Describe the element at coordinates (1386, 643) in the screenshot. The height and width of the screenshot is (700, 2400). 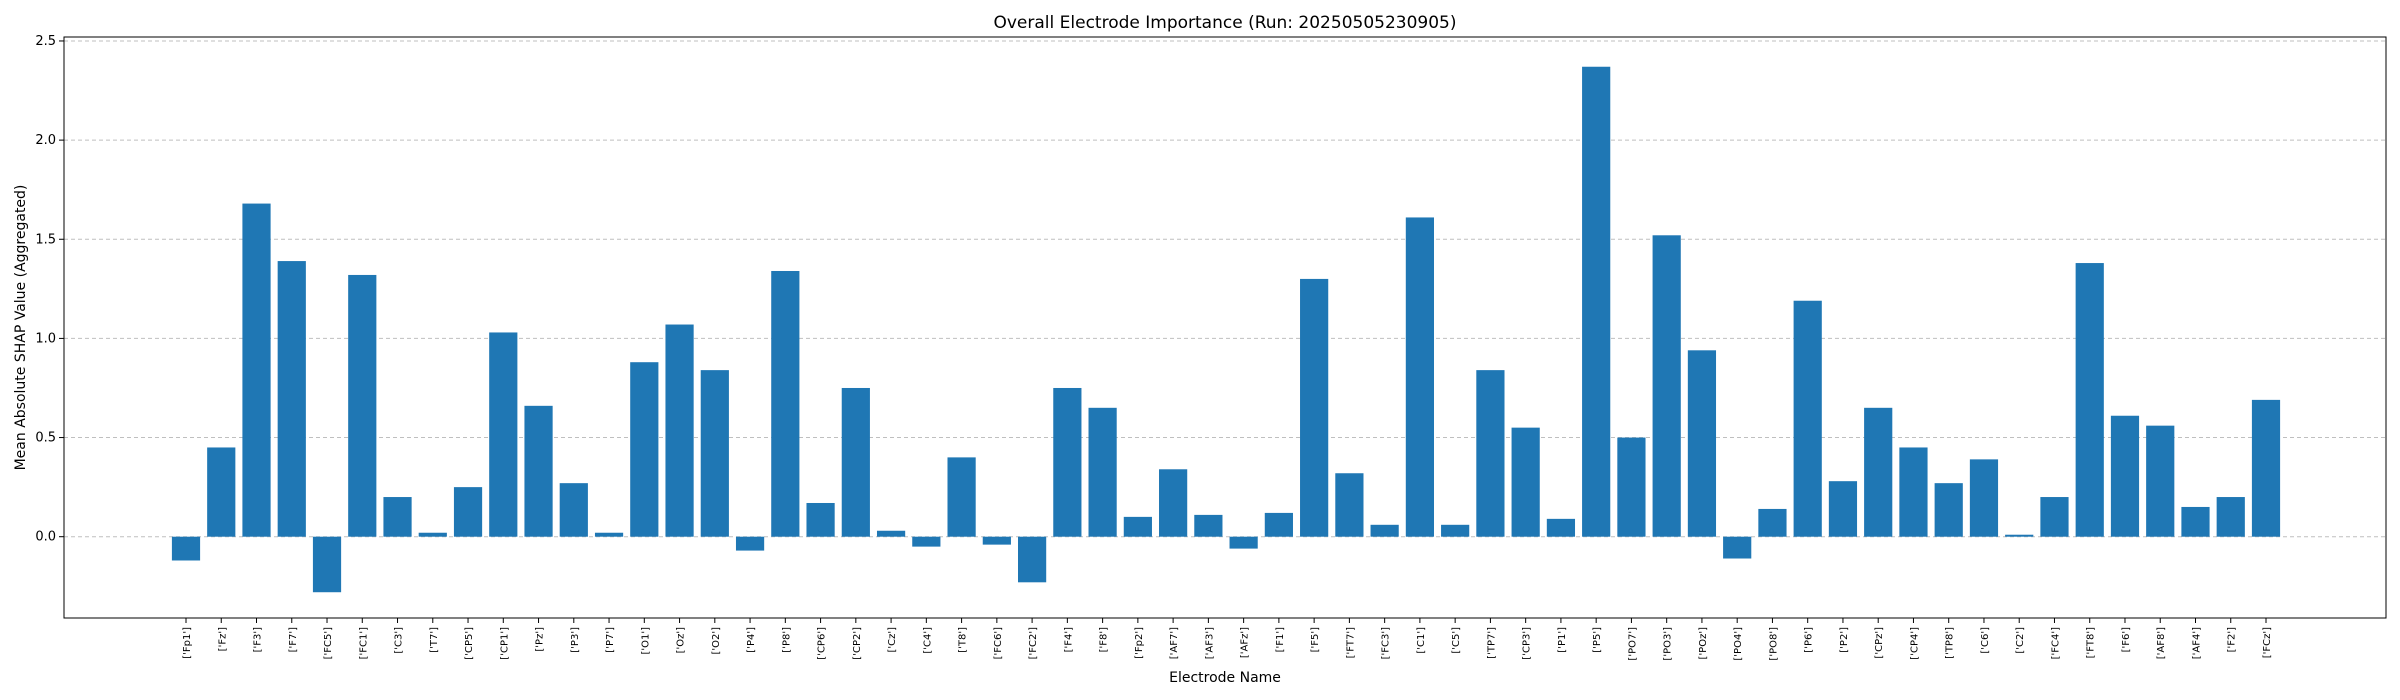
I see `x-tick-label: ['FC3']` at that location.